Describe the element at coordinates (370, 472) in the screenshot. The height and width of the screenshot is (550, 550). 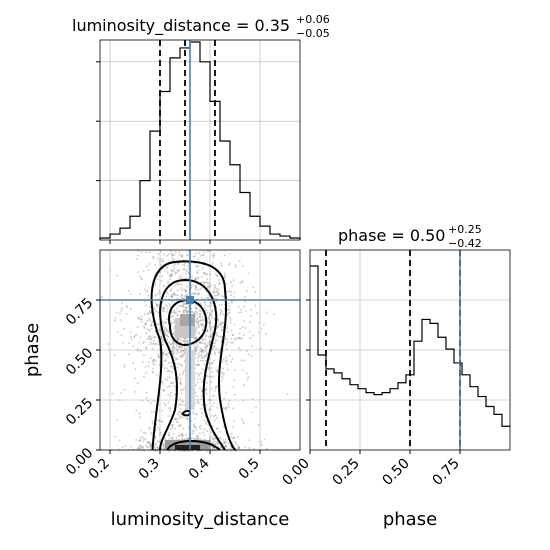
I see `phase-x-ticks: 0.00 0.25 0.50 0.75` at that location.